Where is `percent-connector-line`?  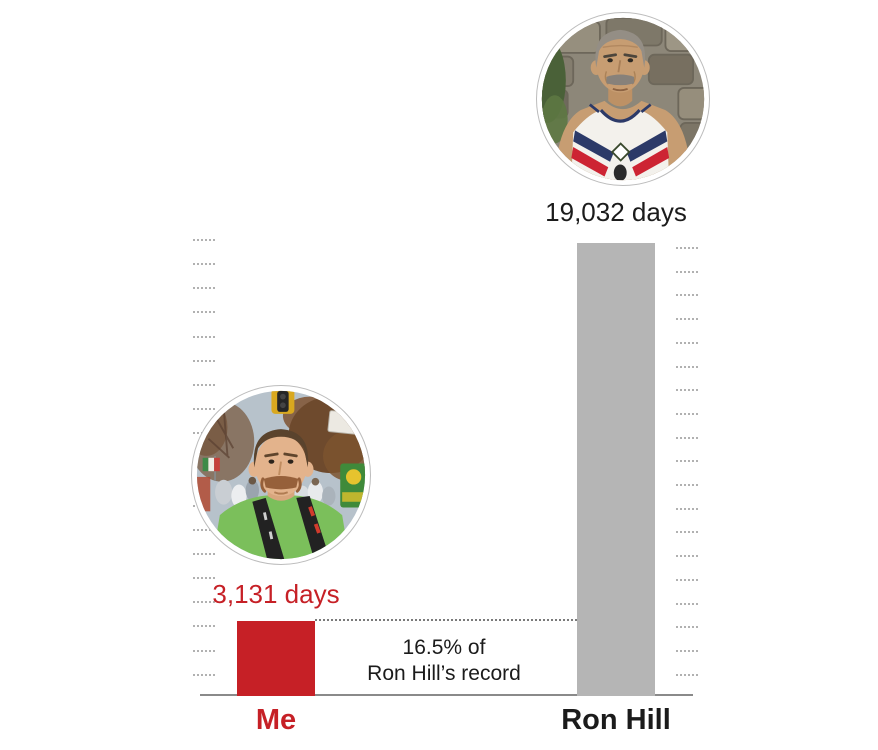
percent-connector-line is located at coordinates (446, 620).